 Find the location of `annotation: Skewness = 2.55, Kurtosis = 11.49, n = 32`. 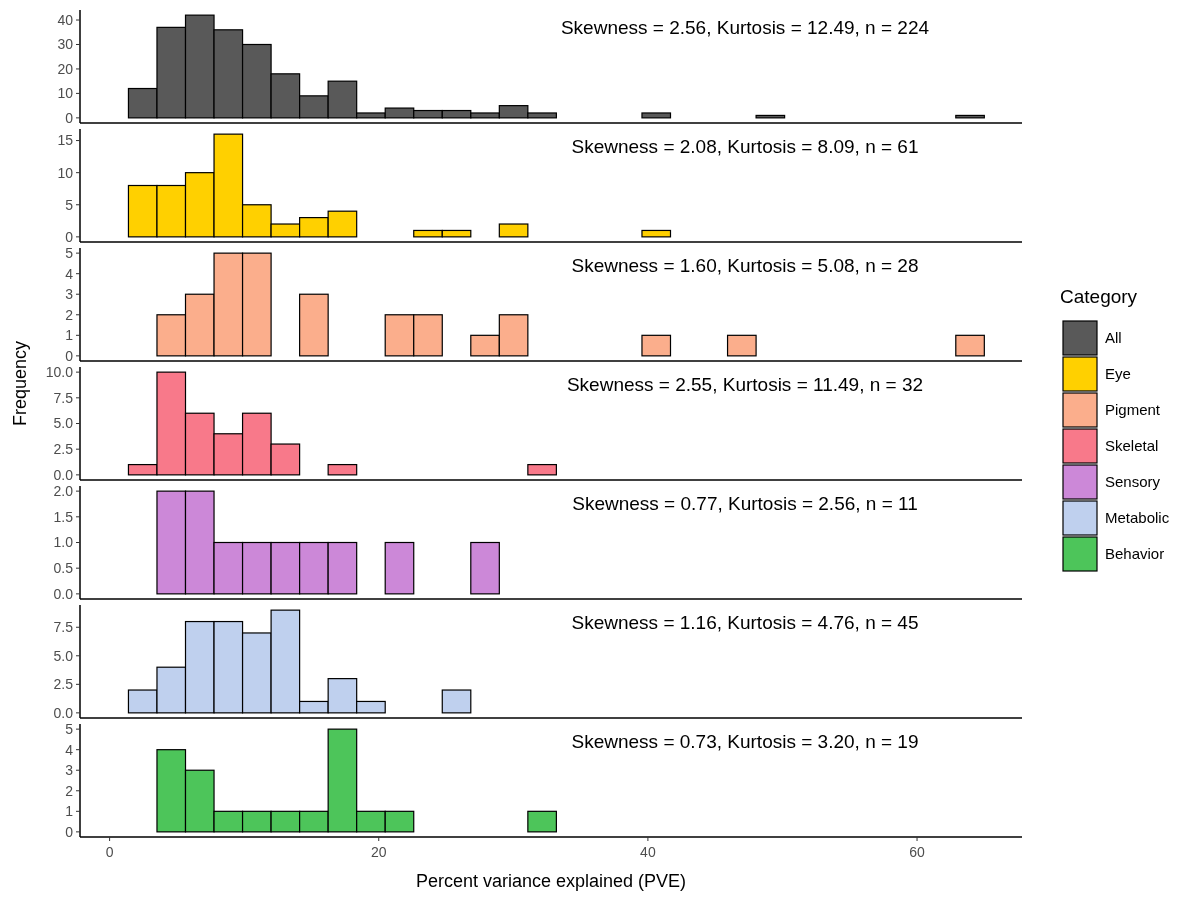

annotation: Skewness = 2.55, Kurtosis = 11.49, n = 32 is located at coordinates (745, 384).